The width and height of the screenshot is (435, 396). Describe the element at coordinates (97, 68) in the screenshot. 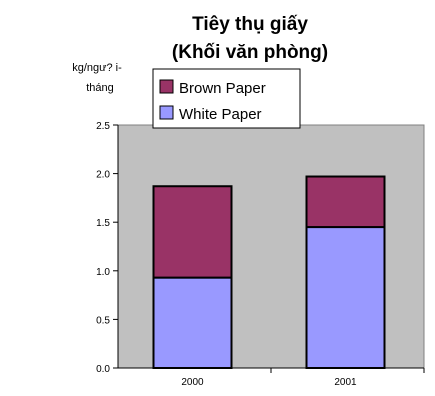

I see `y-axis-label-line-1: kg/ngư? i-` at that location.